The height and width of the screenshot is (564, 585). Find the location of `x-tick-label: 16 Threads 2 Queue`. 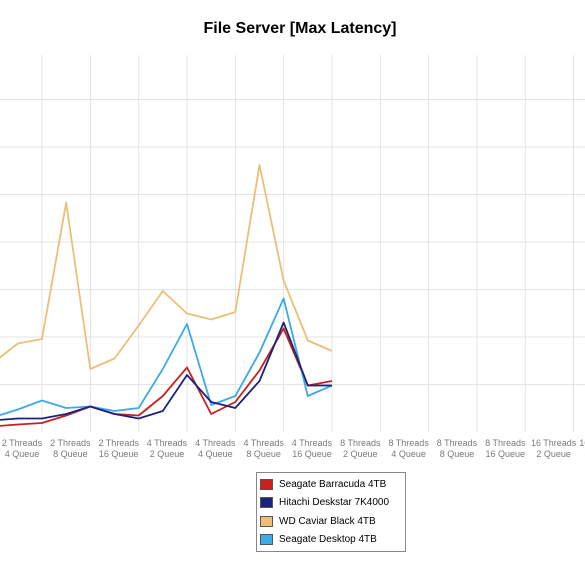

x-tick-label: 16 Threads 2 Queue is located at coordinates (554, 448).